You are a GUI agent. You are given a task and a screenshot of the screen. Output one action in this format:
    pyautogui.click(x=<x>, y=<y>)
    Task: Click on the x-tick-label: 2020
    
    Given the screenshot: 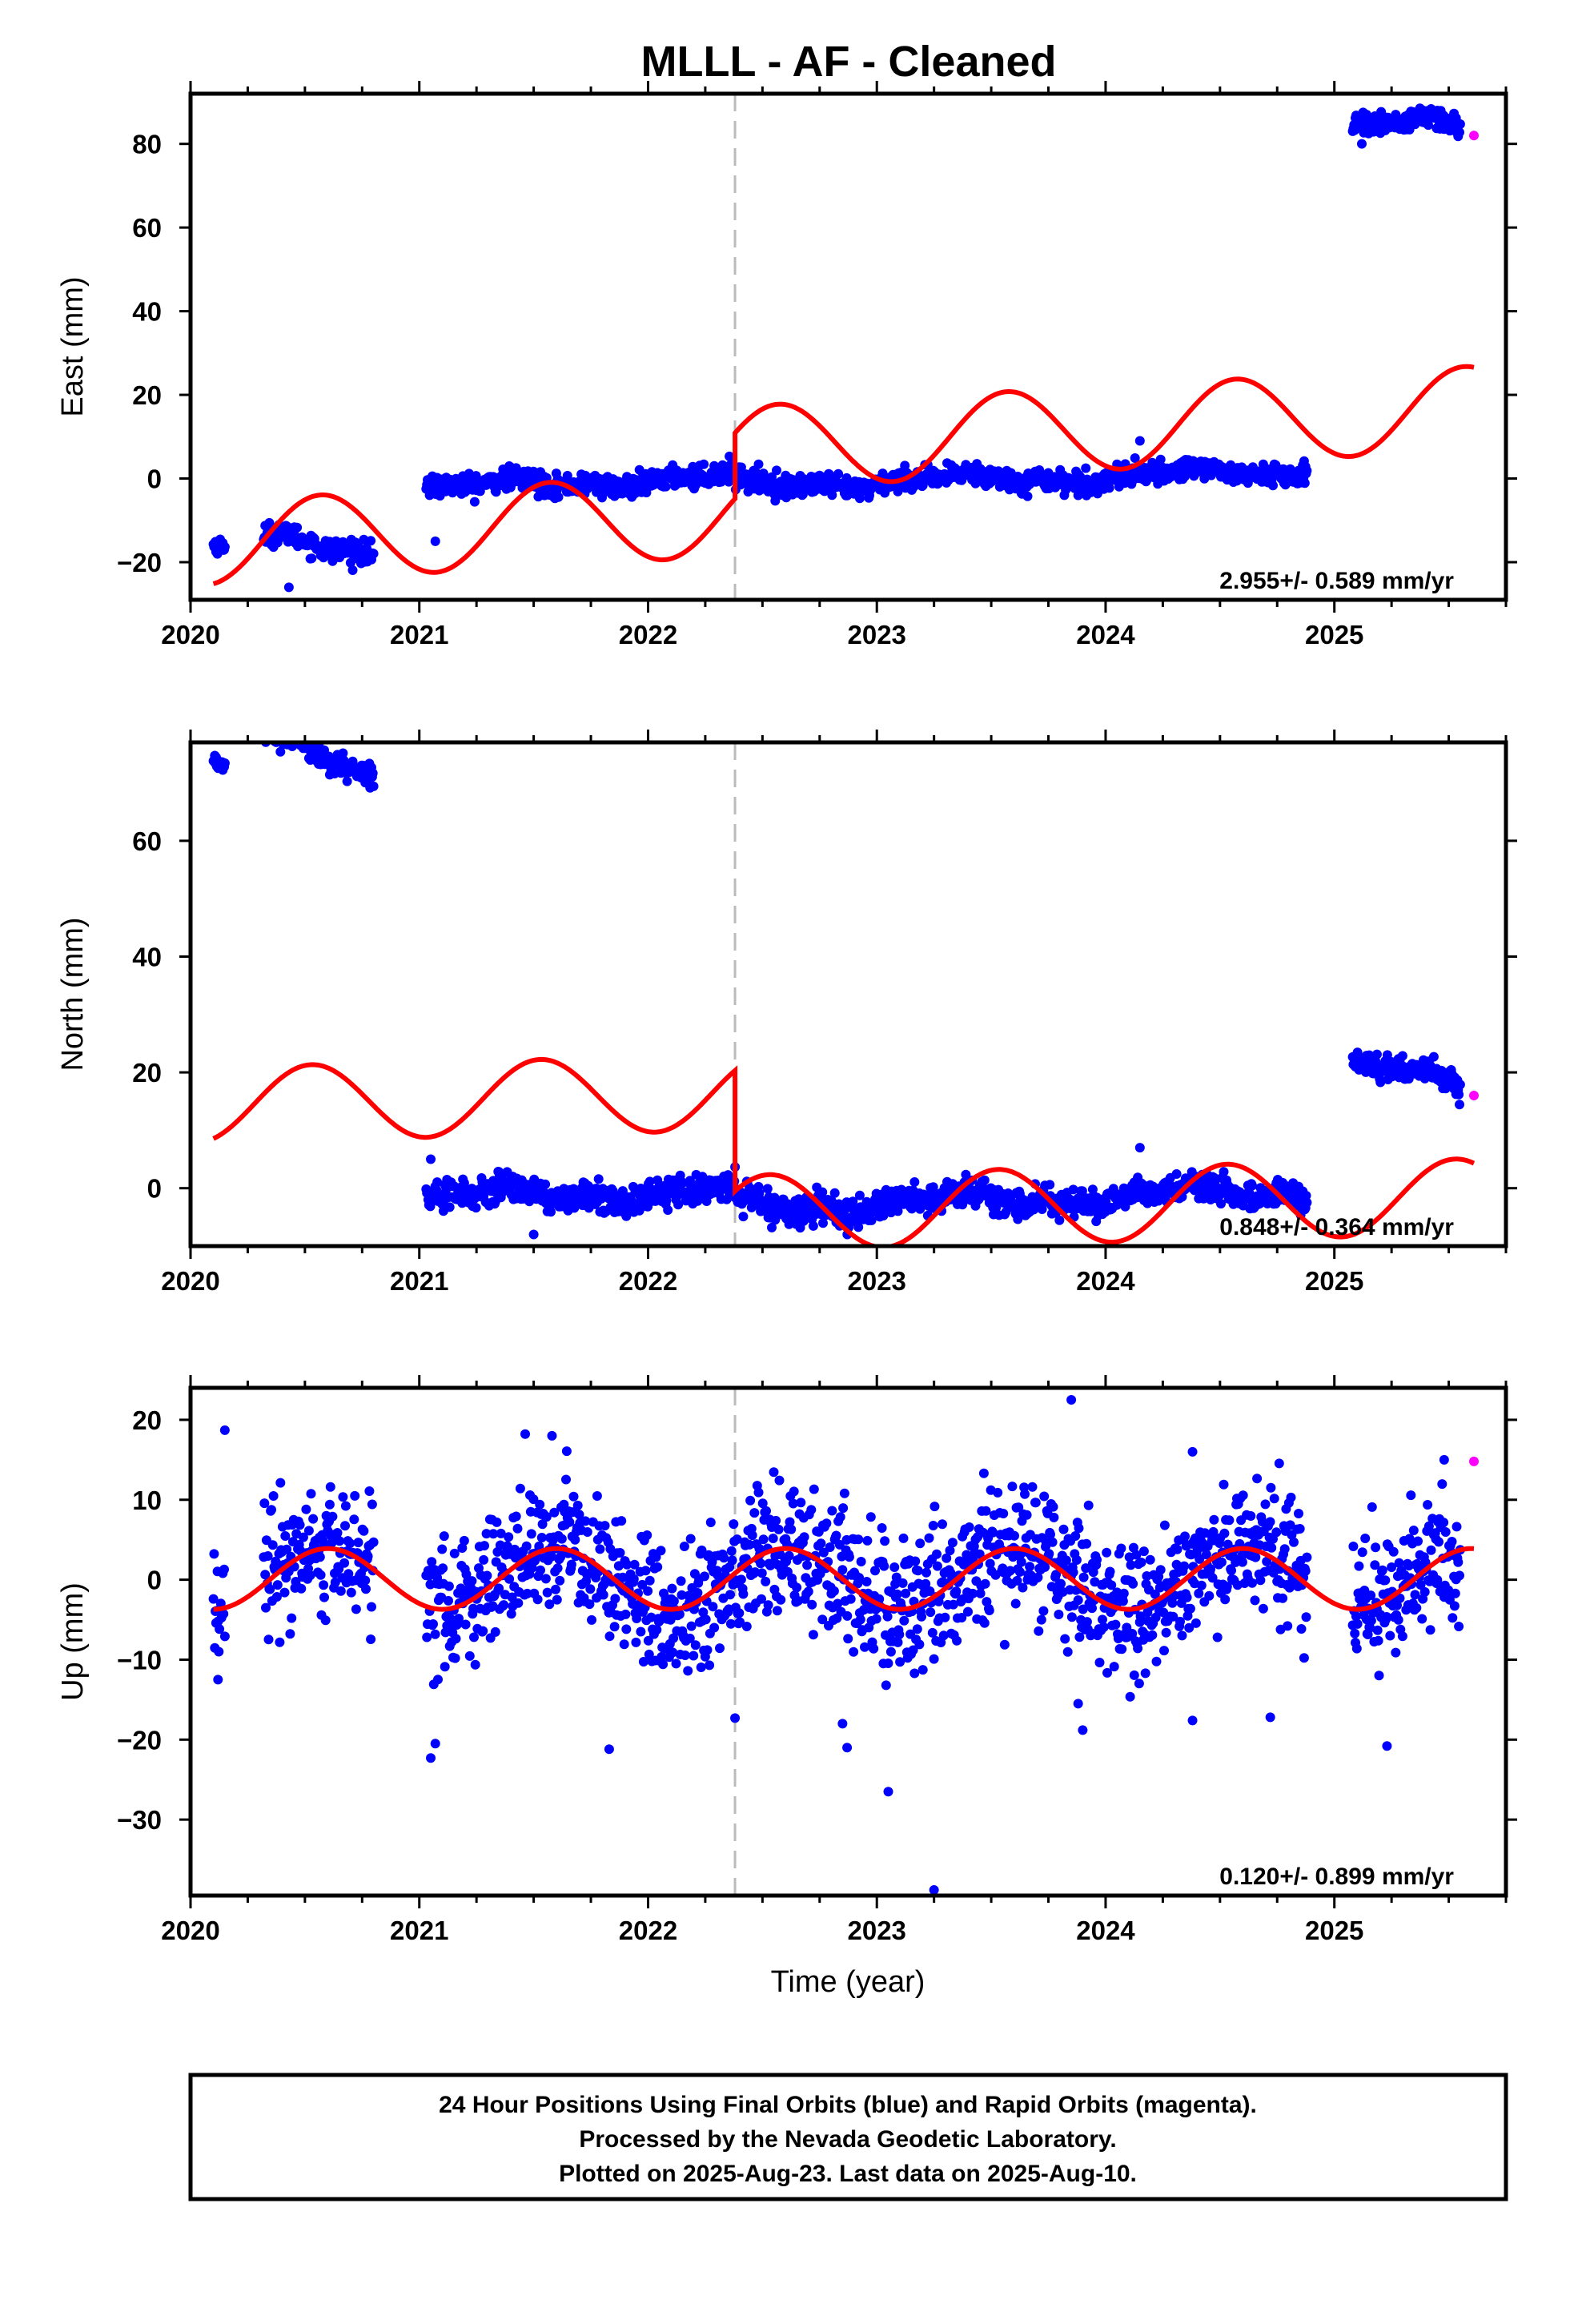 What is the action you would take?
    pyautogui.click(x=190, y=634)
    